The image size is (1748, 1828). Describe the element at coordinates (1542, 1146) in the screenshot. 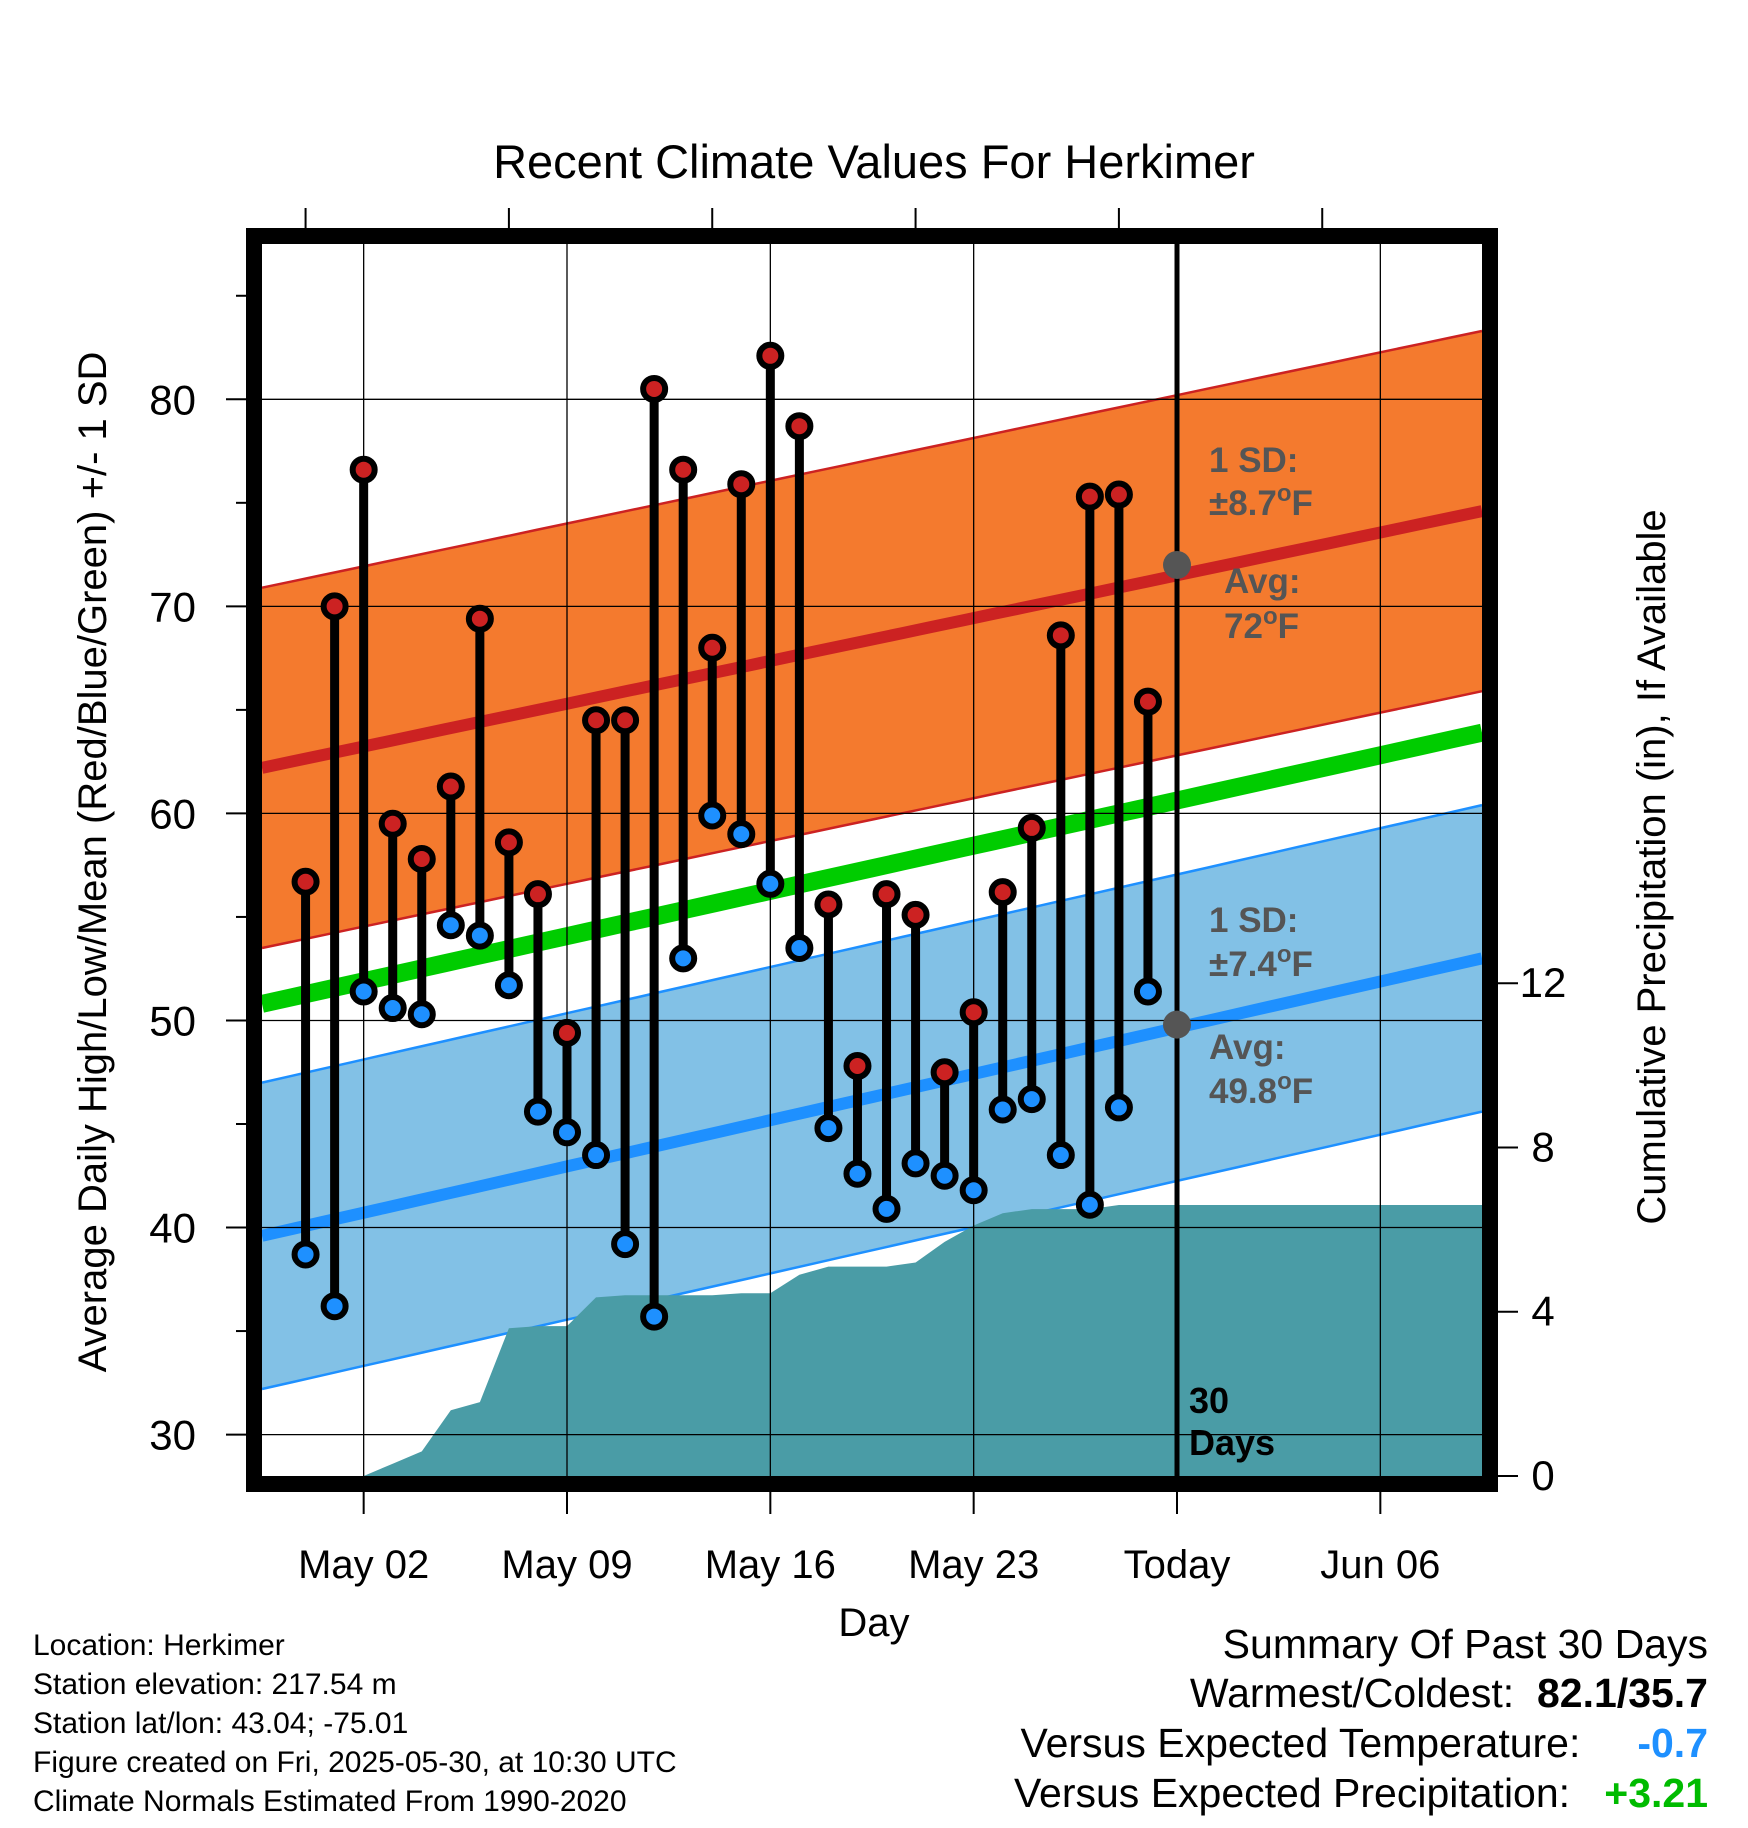

I see `y-tick-label-right: 8` at that location.